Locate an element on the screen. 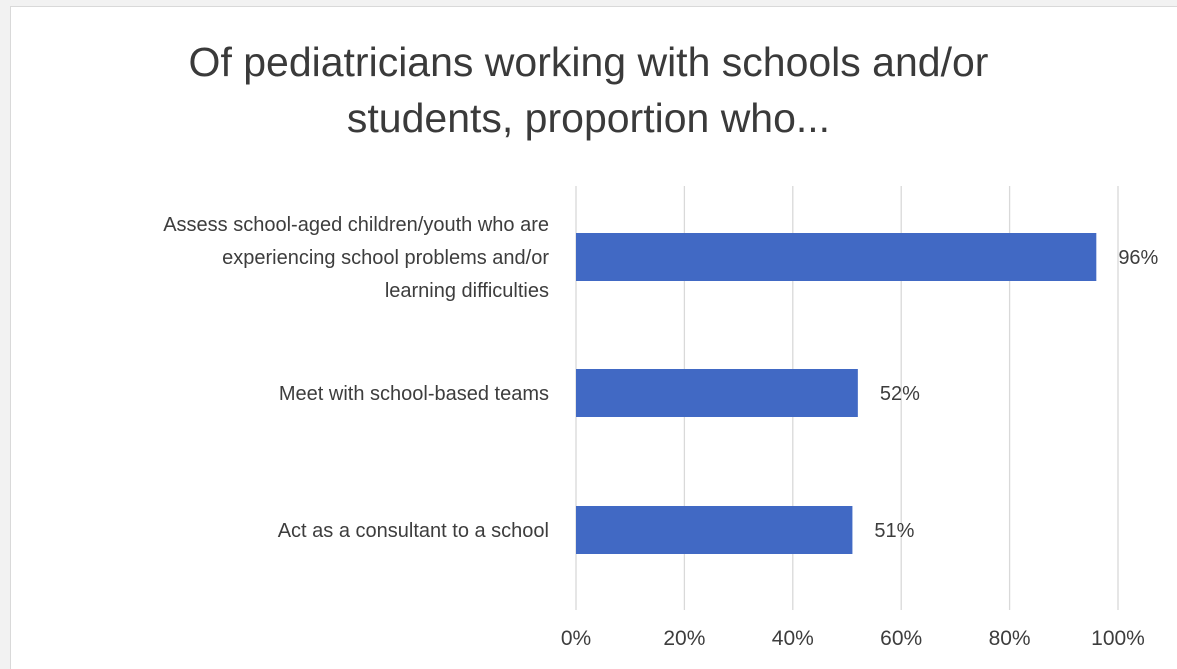  category-label: Meet with school-based teams is located at coordinates (414, 394).